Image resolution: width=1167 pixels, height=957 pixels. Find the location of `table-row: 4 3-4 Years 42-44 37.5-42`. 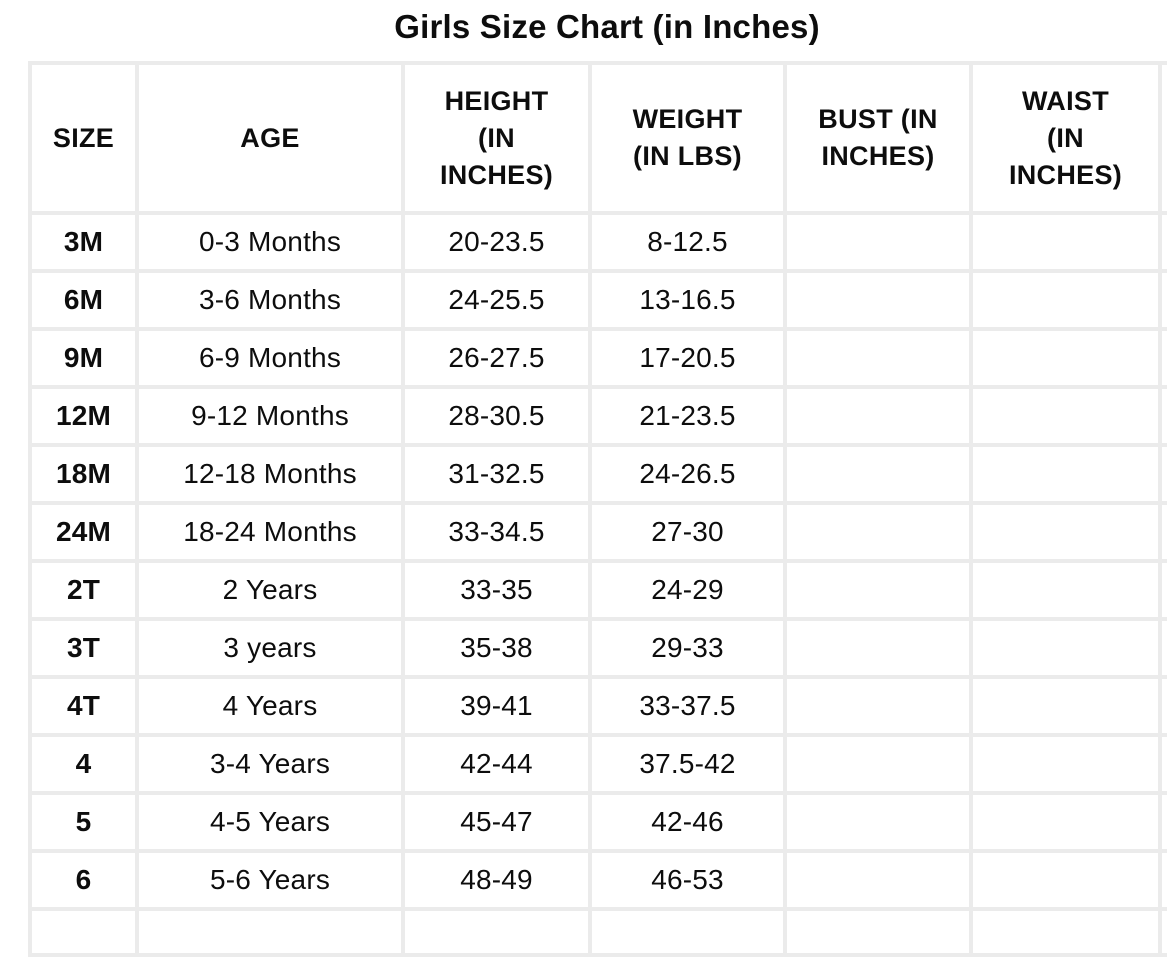

table-row: 4 3-4 Years 42-44 37.5-42 is located at coordinates (597, 764).